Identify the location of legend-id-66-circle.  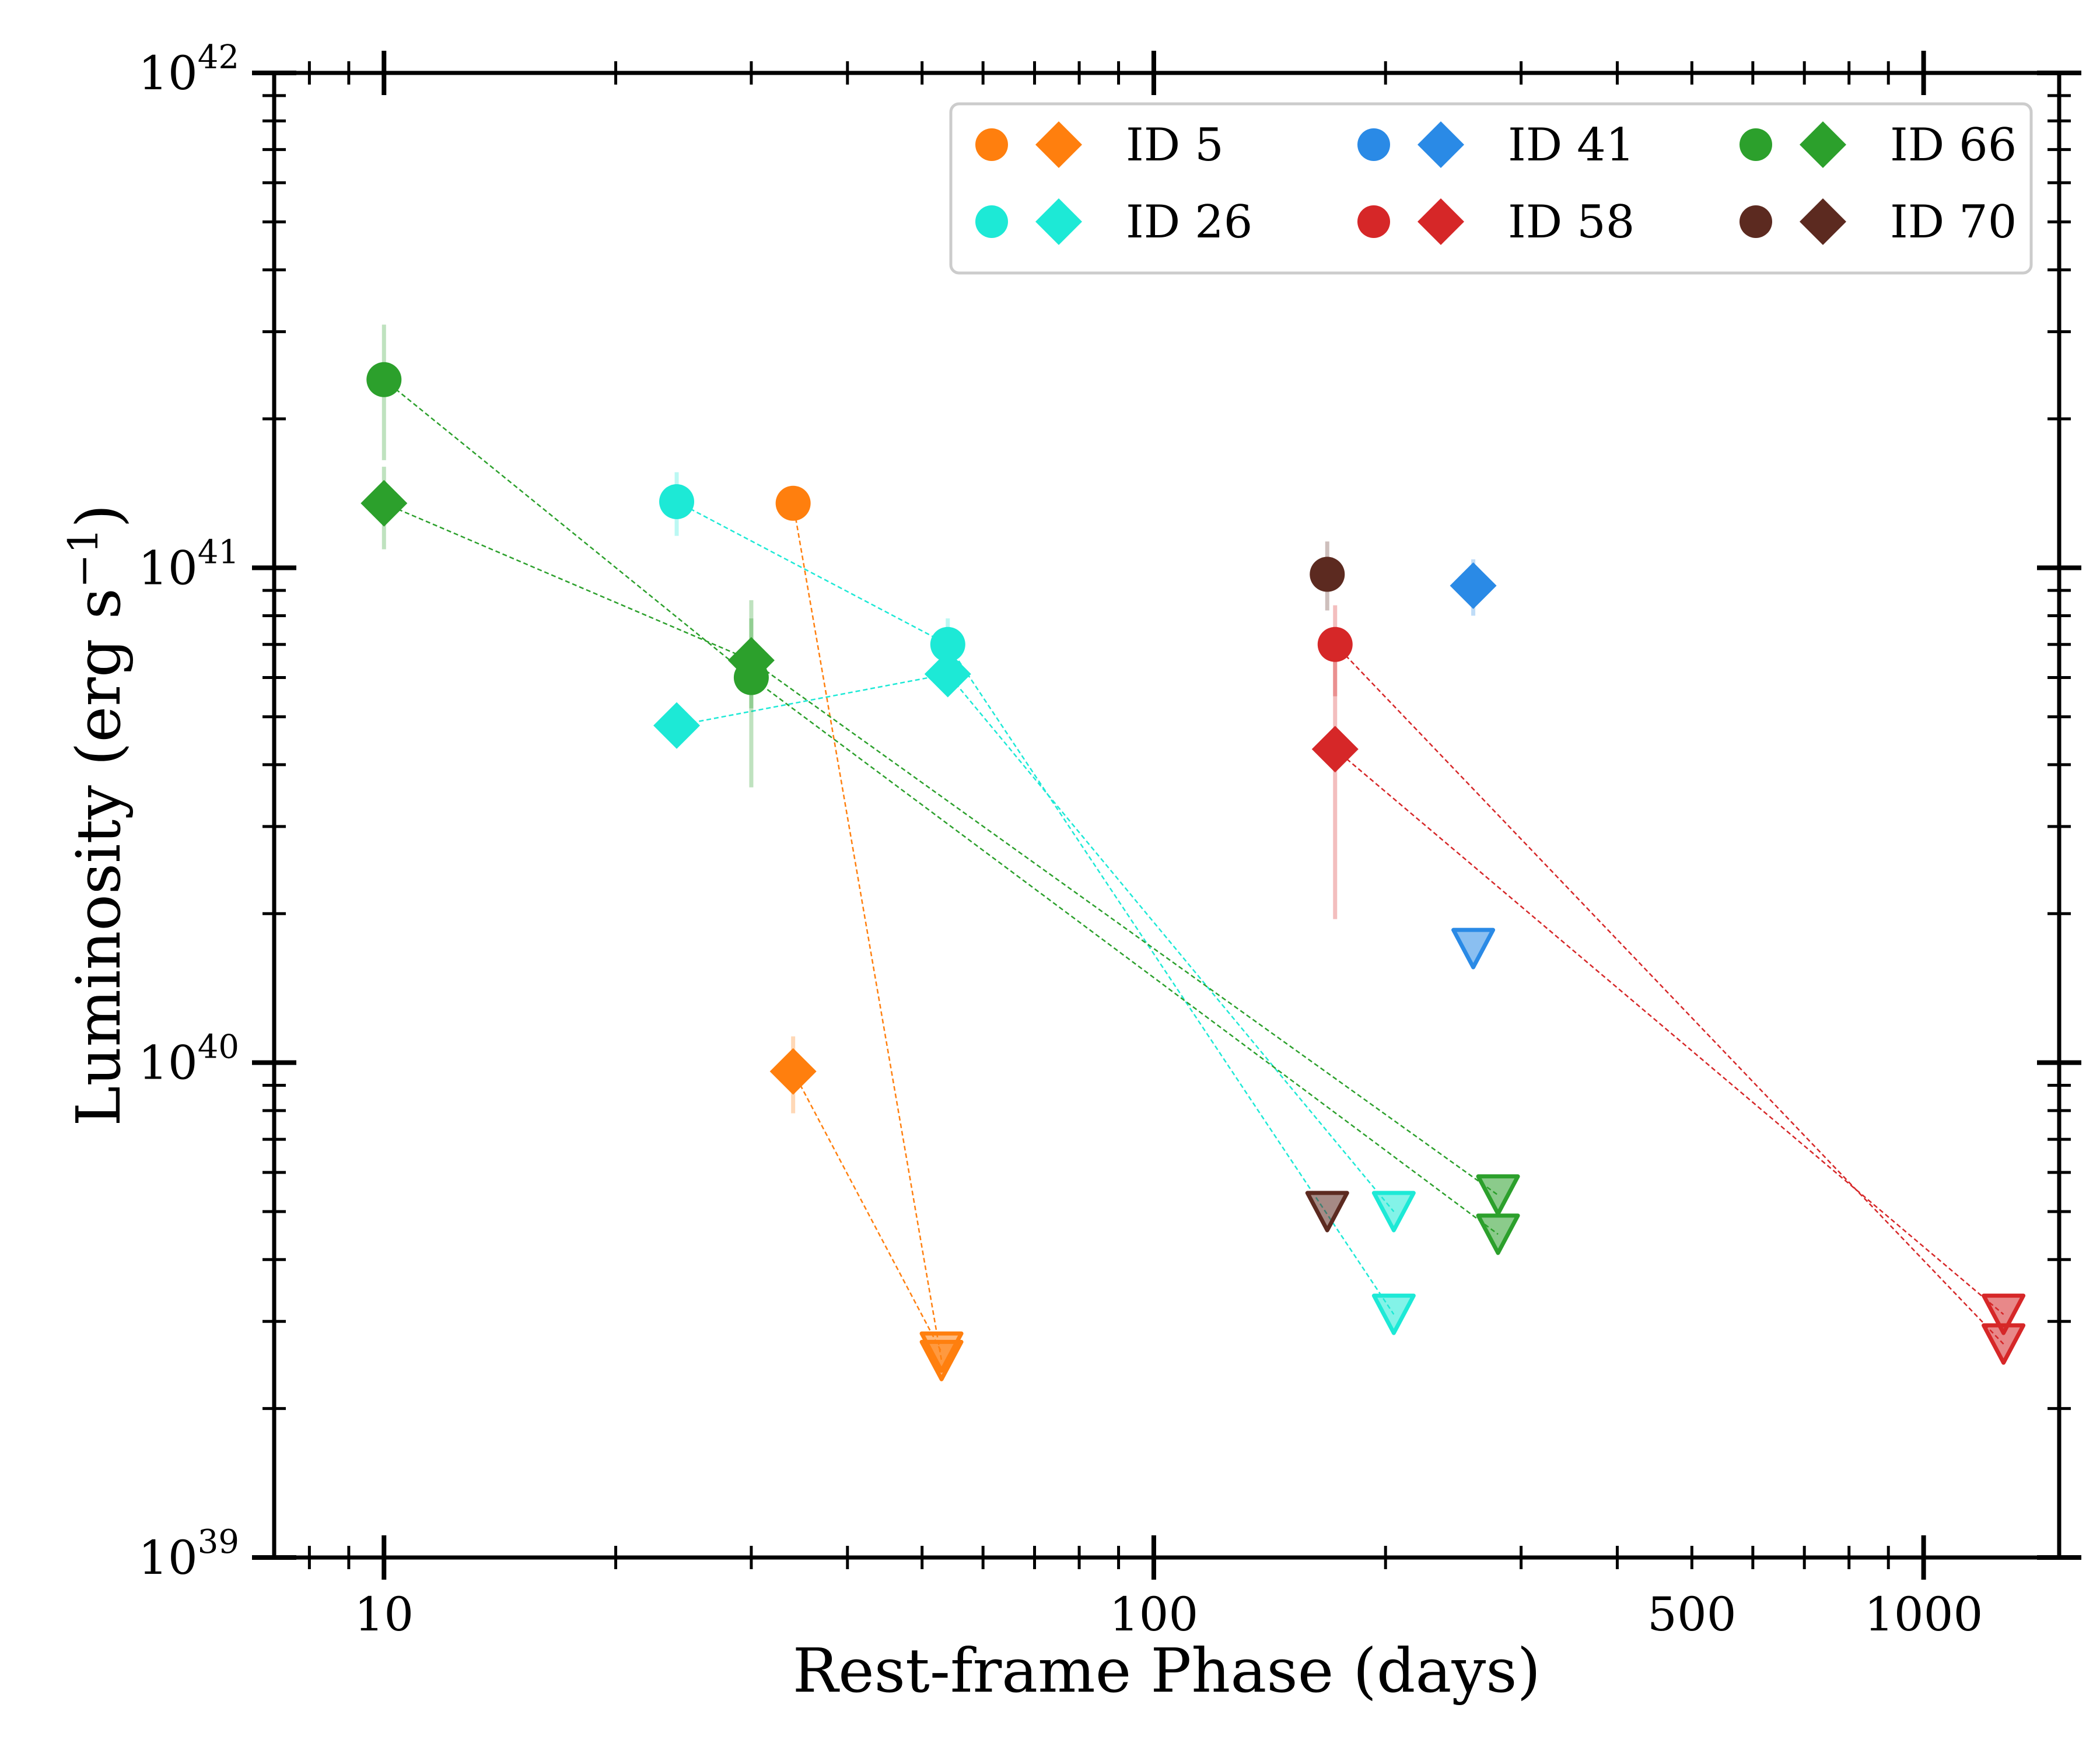
(1756, 144).